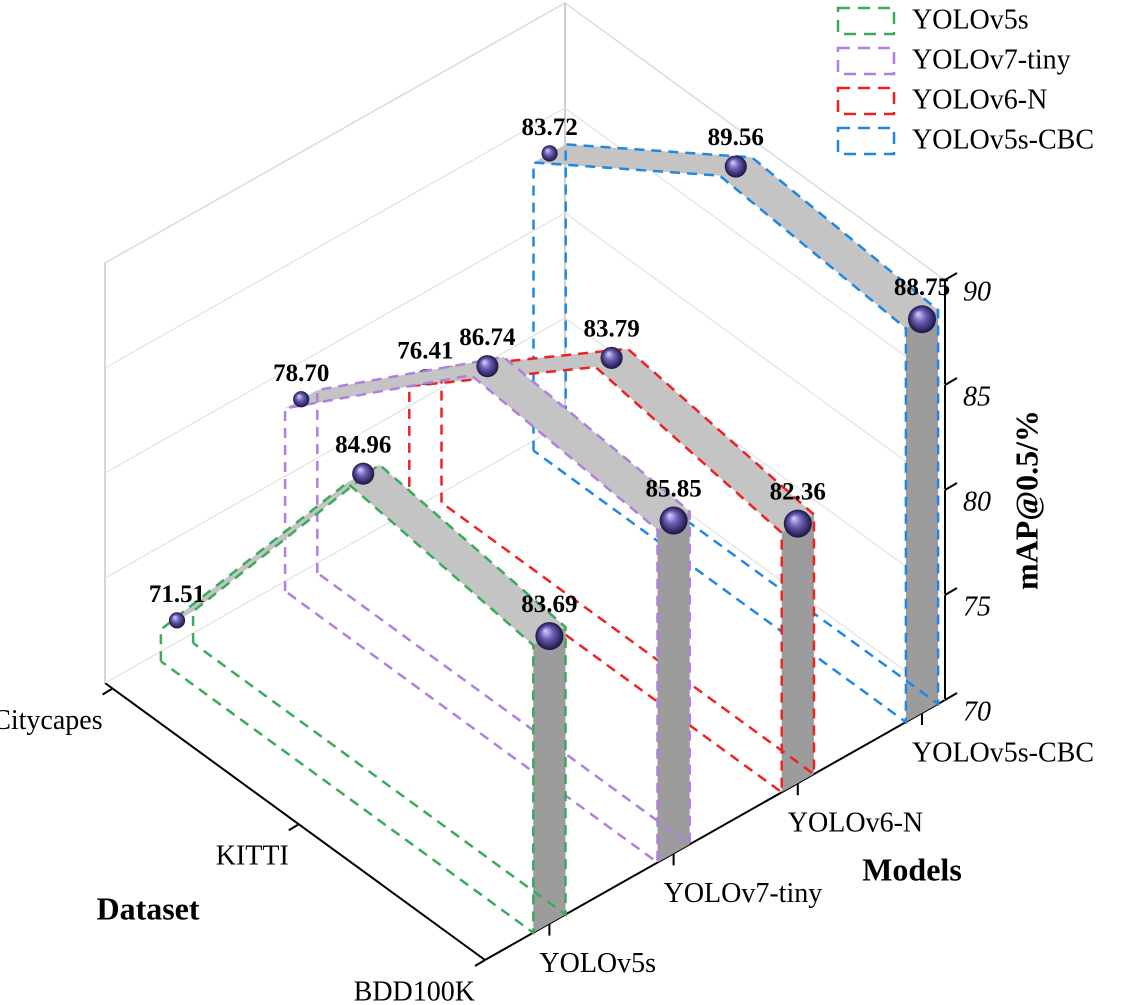  Describe the element at coordinates (977, 291) in the screenshot. I see `z-tick-label: 90` at that location.